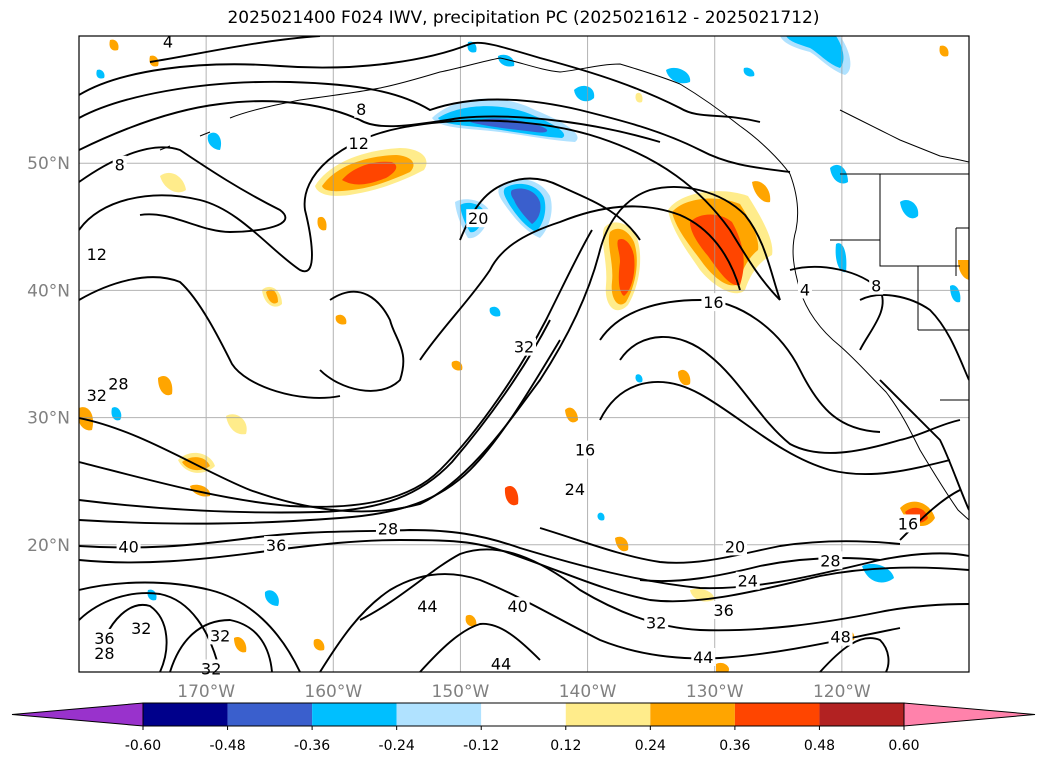  I want to click on colorbar-tick-0: -0.60, so click(143, 746).